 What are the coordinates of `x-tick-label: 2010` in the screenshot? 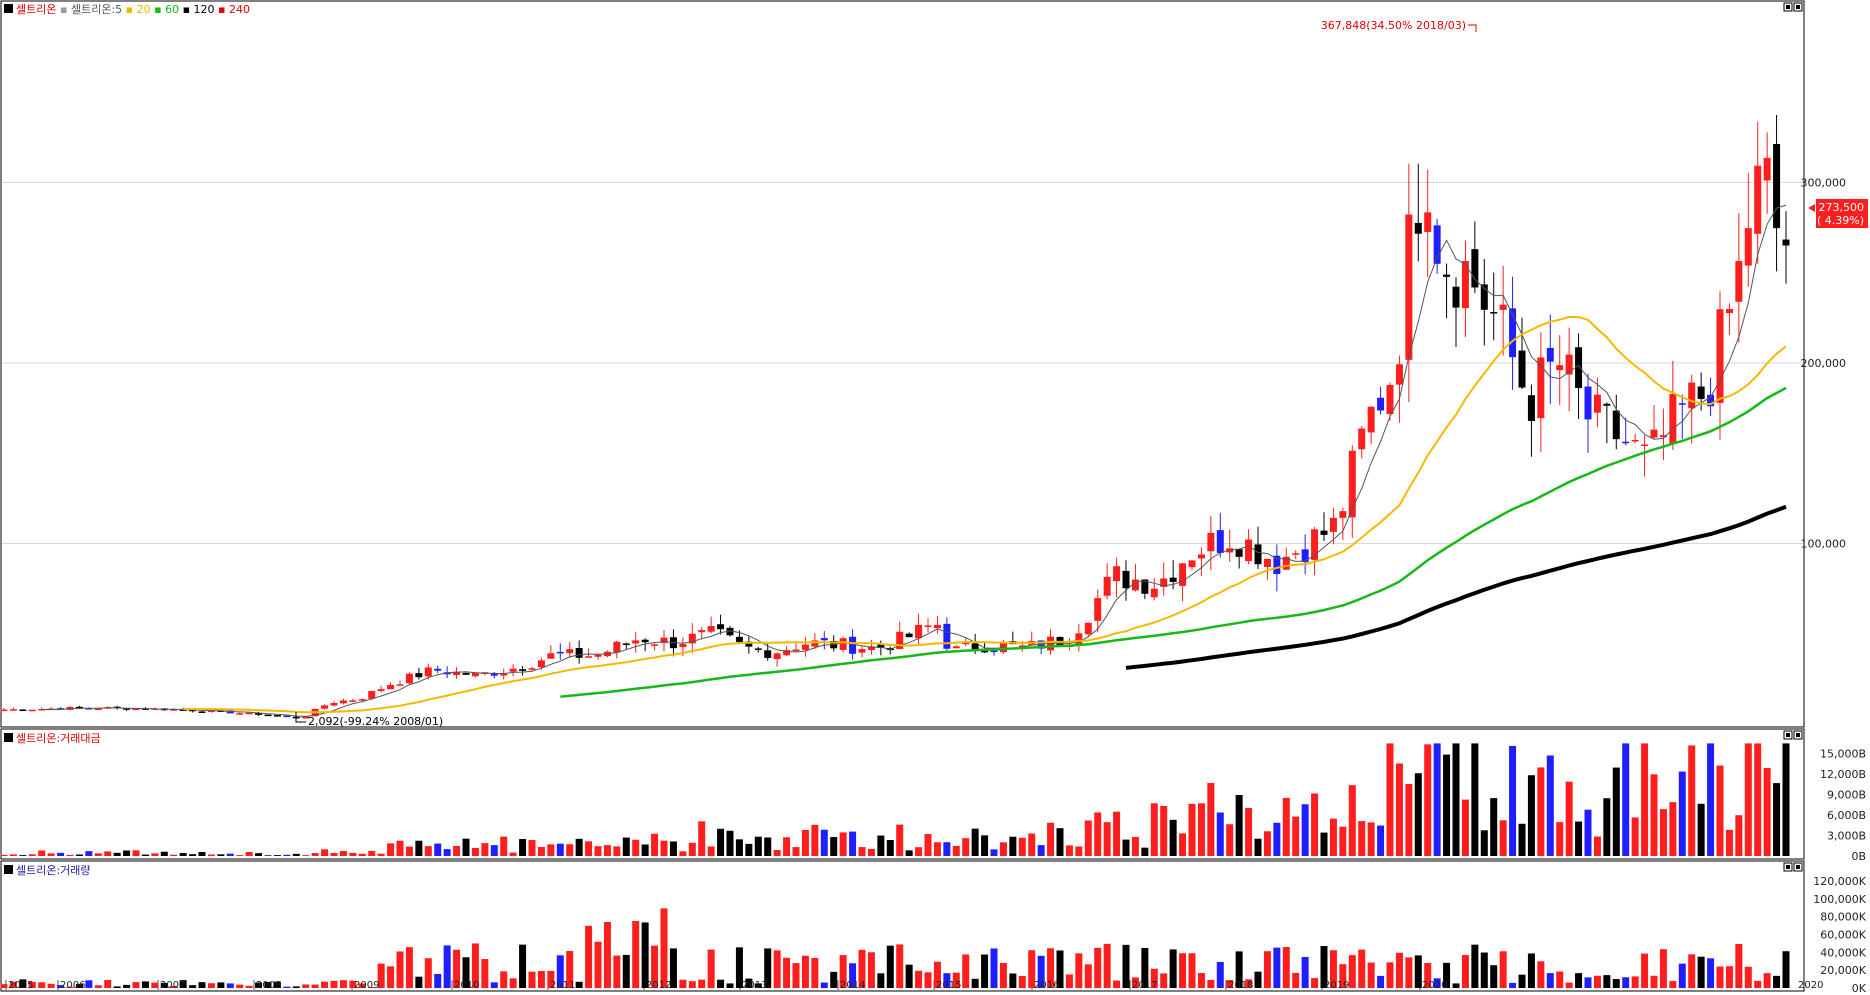 It's located at (466, 985).